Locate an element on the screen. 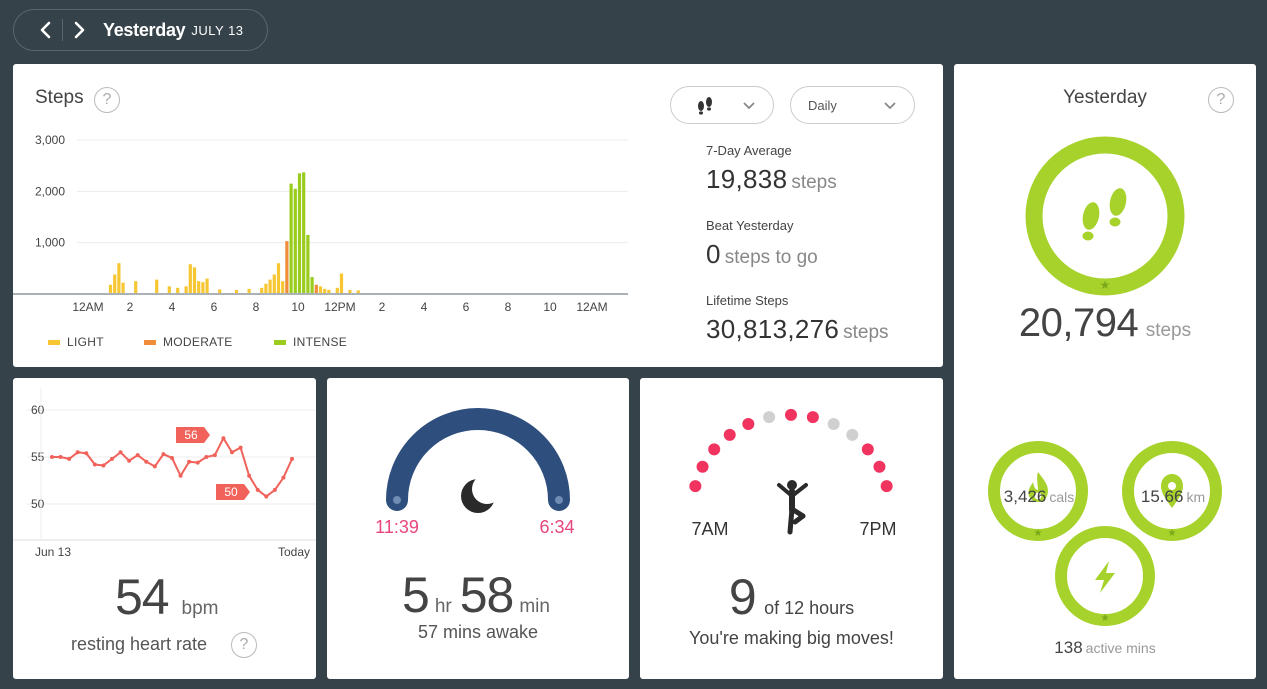 The height and width of the screenshot is (689, 1267). legend-moderate-swatch is located at coordinates (150, 342).